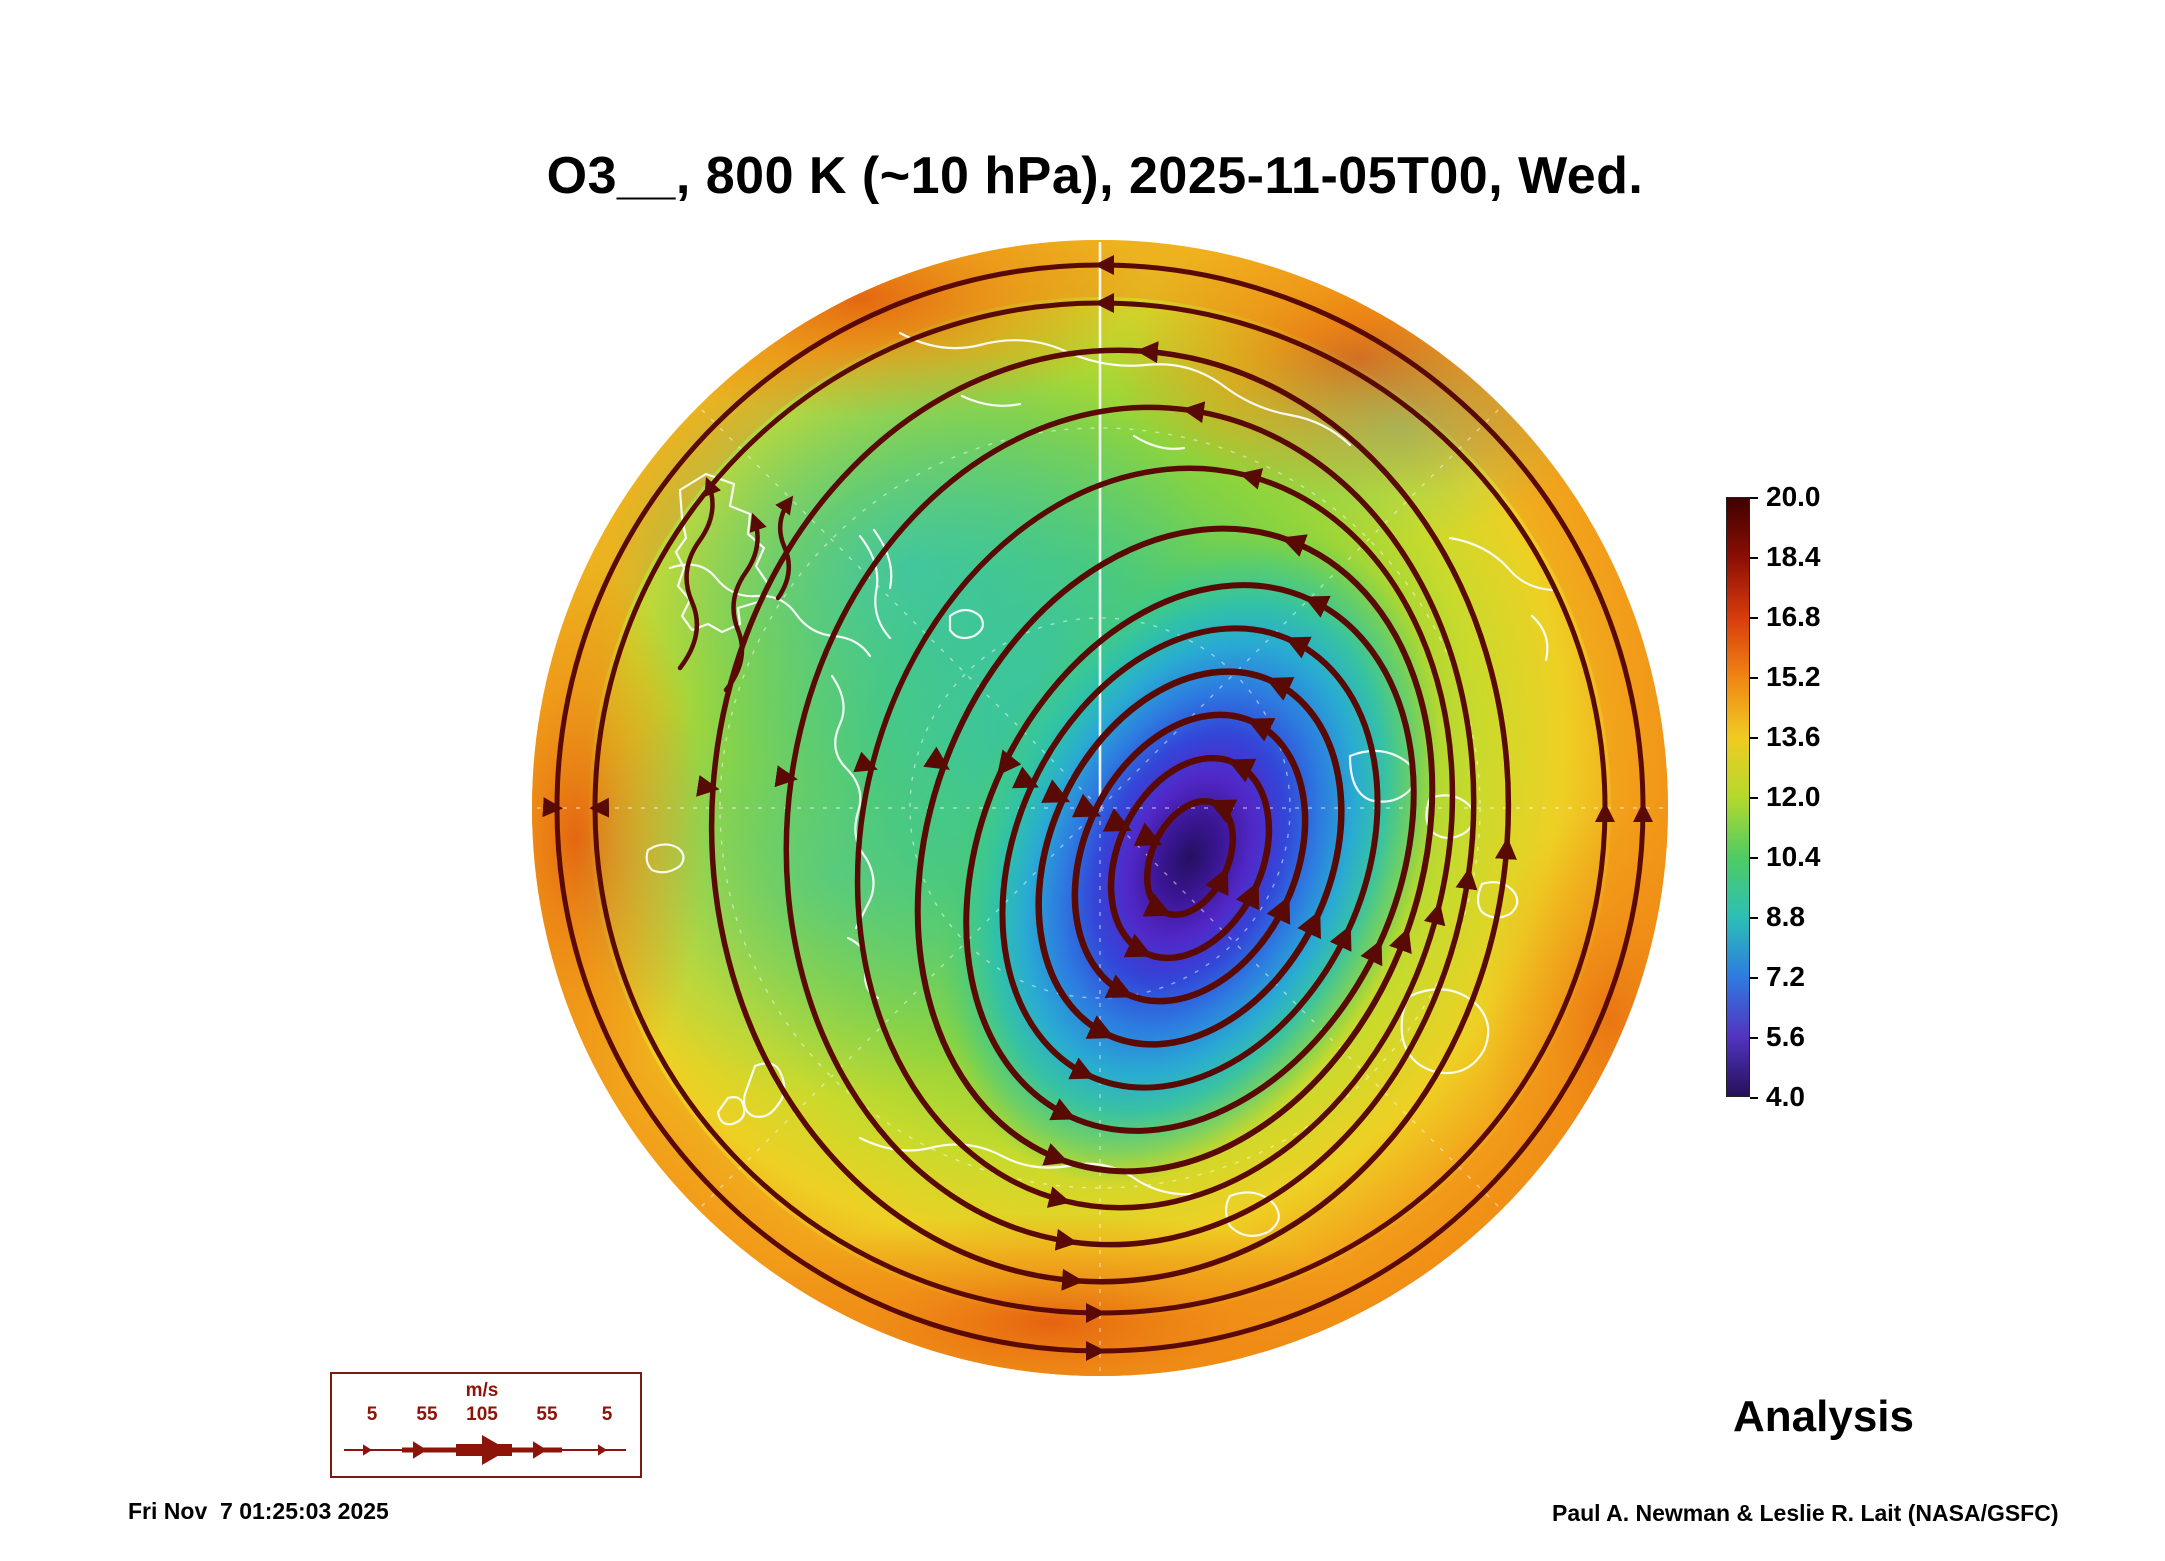 The height and width of the screenshot is (1561, 2165). I want to click on colorbar-tick-label: 18.4, so click(1785, 556).